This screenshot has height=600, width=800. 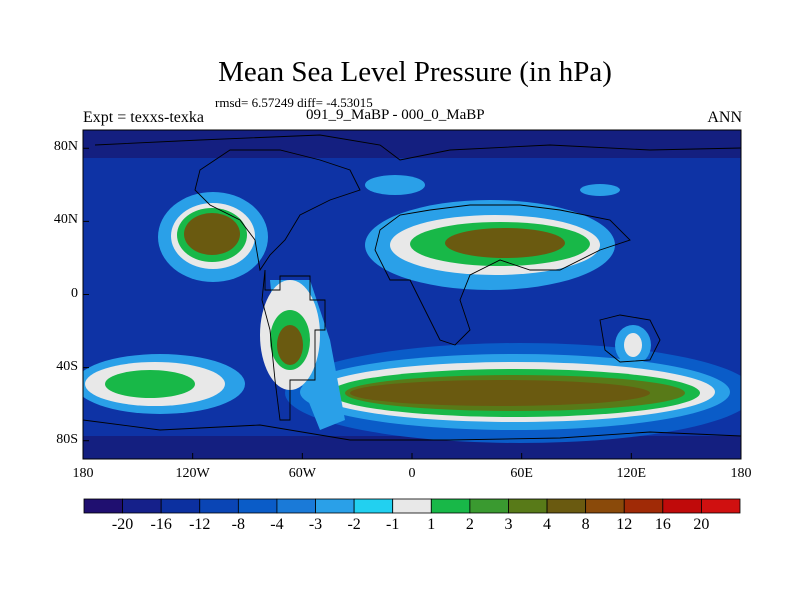 What do you see at coordinates (161, 524) in the screenshot?
I see `colorbar-label: -16` at bounding box center [161, 524].